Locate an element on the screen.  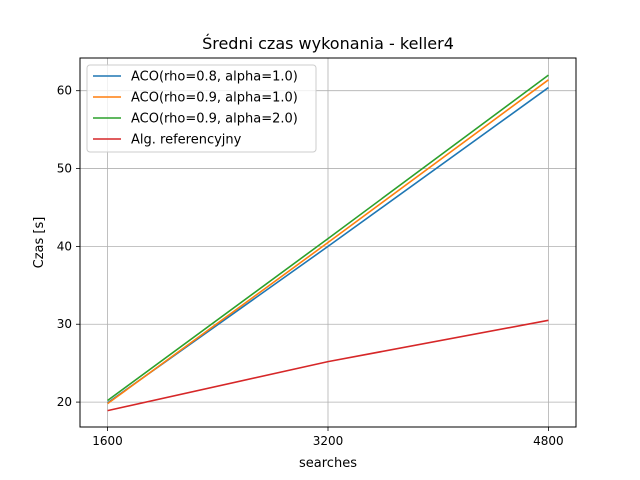
legend-label-3: ACO(rho=0.9, alpha=2.0) is located at coordinates (214, 119).